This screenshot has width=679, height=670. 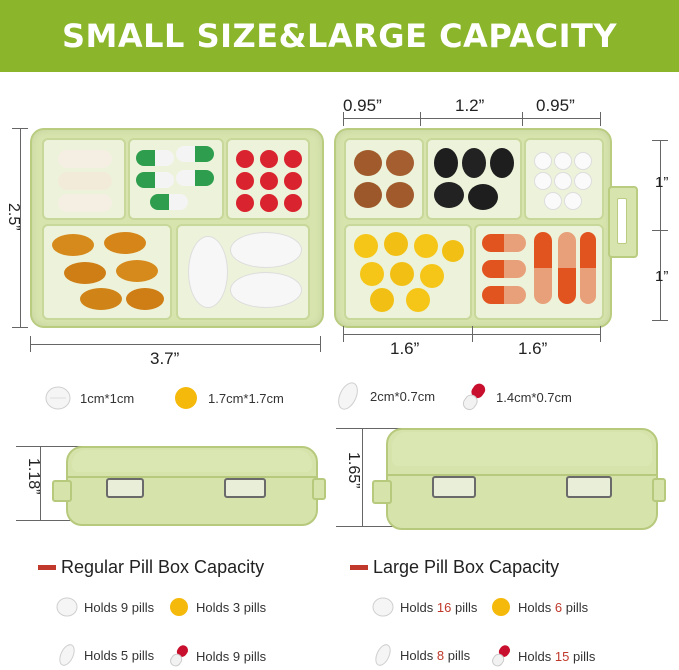 What do you see at coordinates (542, 656) in the screenshot?
I see `large-hold-capsule: Holds 15 pills` at bounding box center [542, 656].